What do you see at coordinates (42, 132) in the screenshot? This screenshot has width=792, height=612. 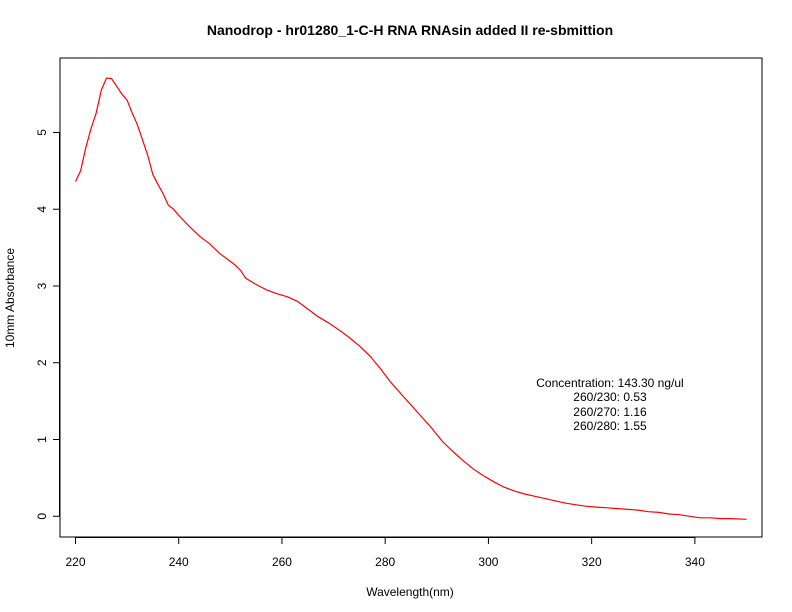 I see `y-tick-label: 5` at bounding box center [42, 132].